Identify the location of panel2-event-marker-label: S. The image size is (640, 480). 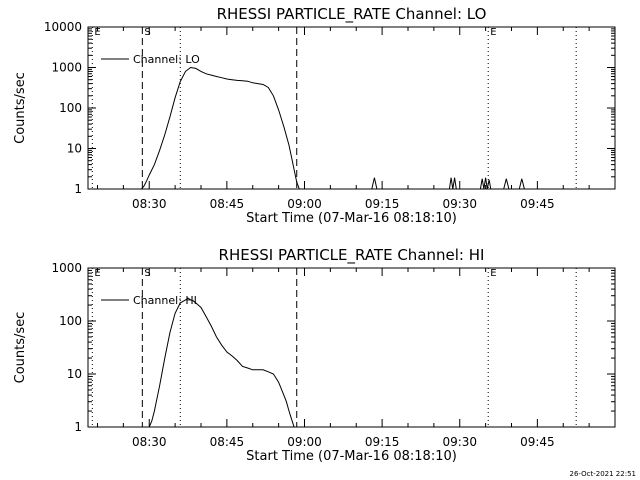
(147, 273).